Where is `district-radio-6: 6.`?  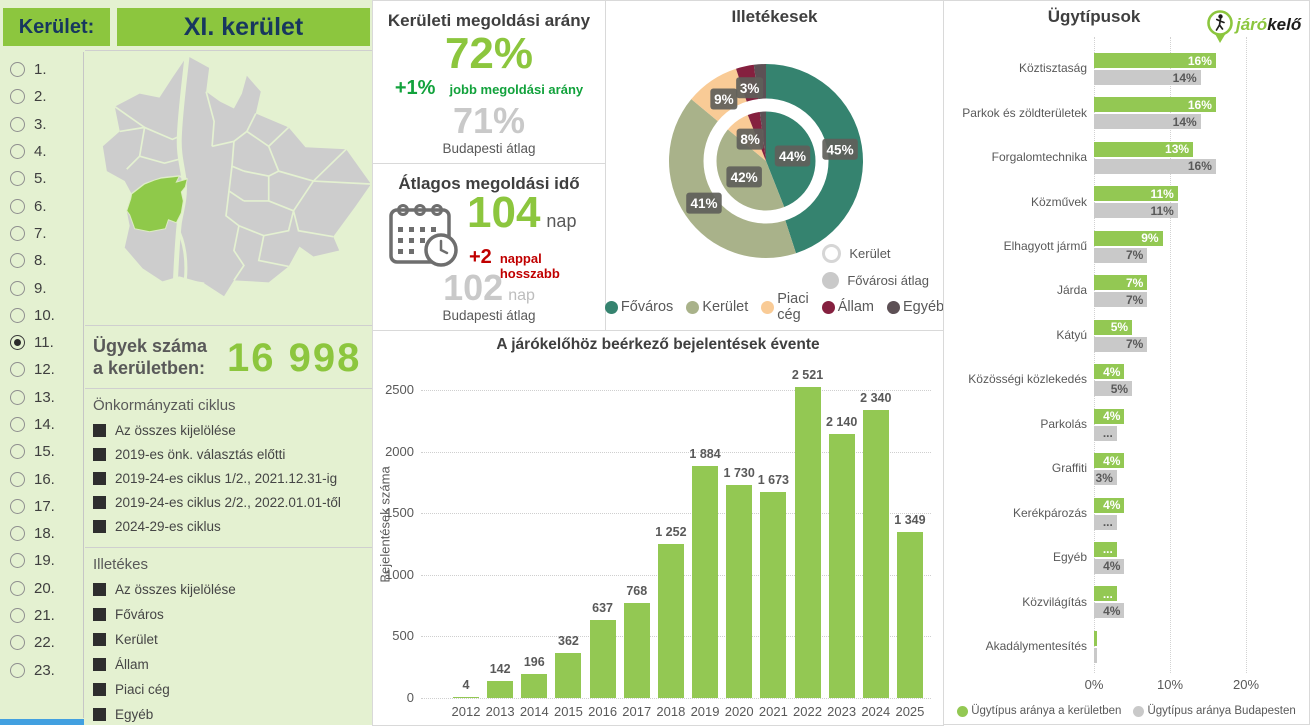 district-radio-6: 6. is located at coordinates (41, 205).